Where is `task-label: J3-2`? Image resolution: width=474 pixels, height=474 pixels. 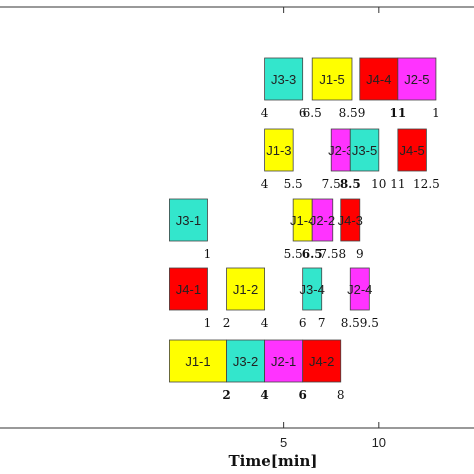 task-label: J3-2 is located at coordinates (245, 361).